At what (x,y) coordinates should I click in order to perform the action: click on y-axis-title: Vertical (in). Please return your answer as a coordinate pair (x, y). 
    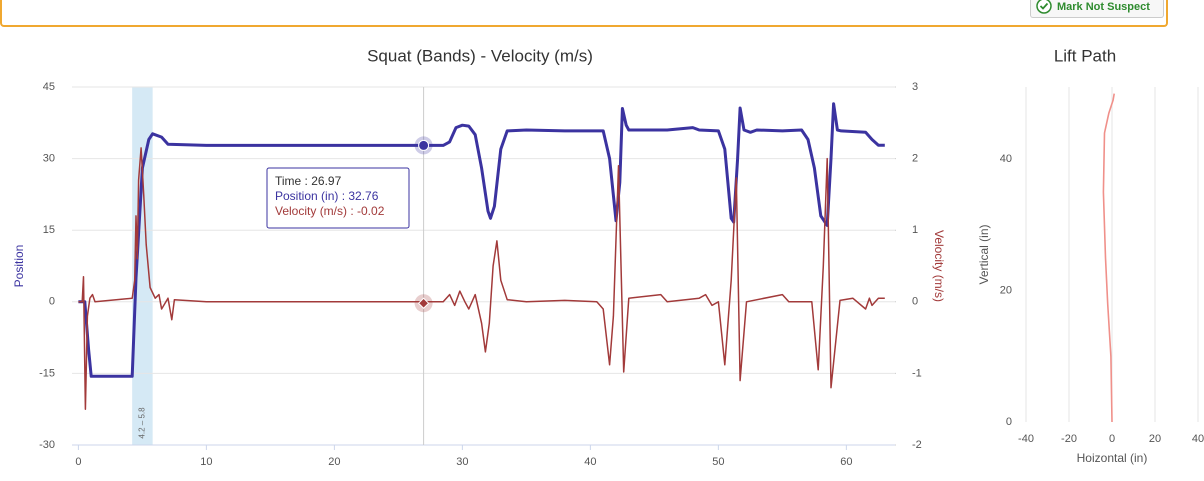
    Looking at the image, I should click on (984, 254).